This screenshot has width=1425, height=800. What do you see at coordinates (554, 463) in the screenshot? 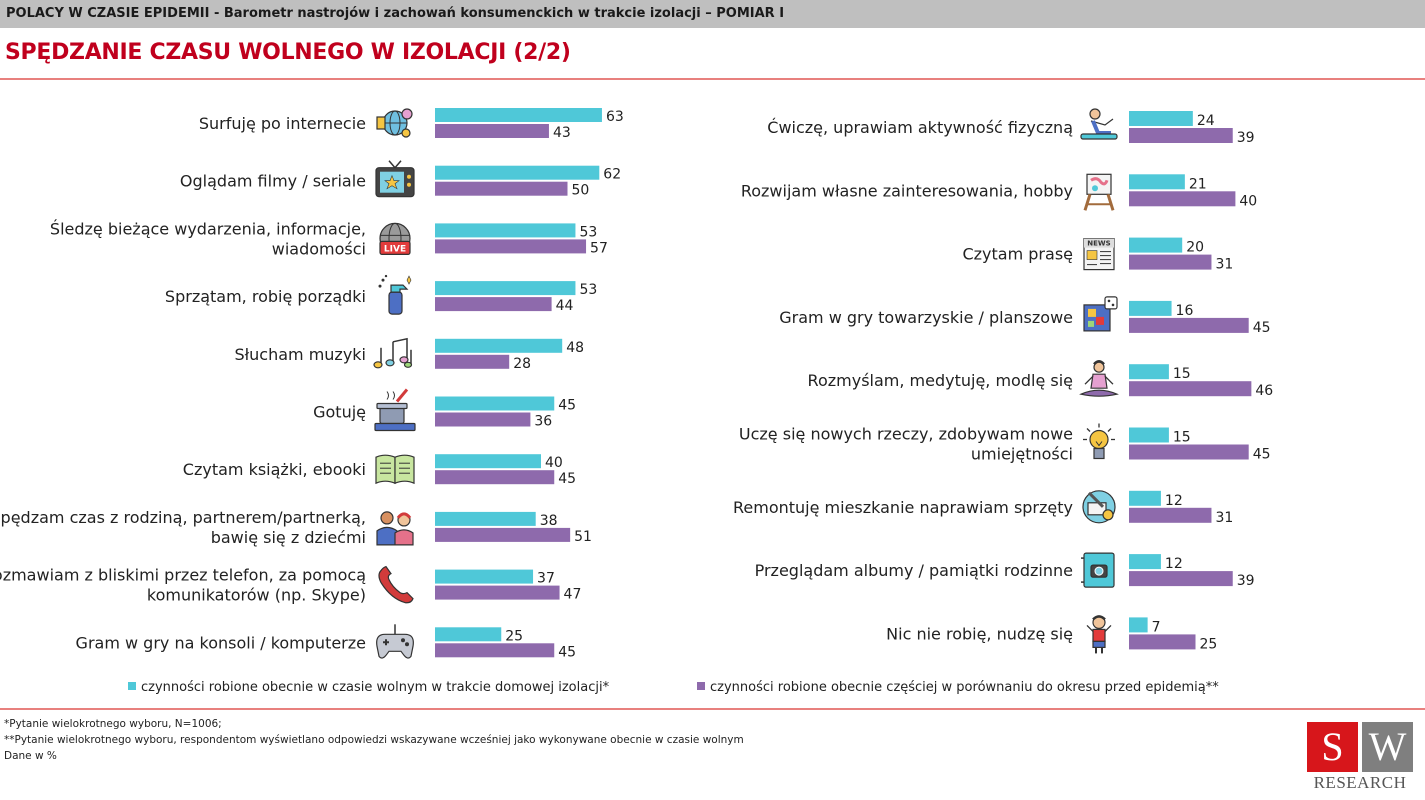
I see `data-label-0-0-6: 40` at bounding box center [554, 463].